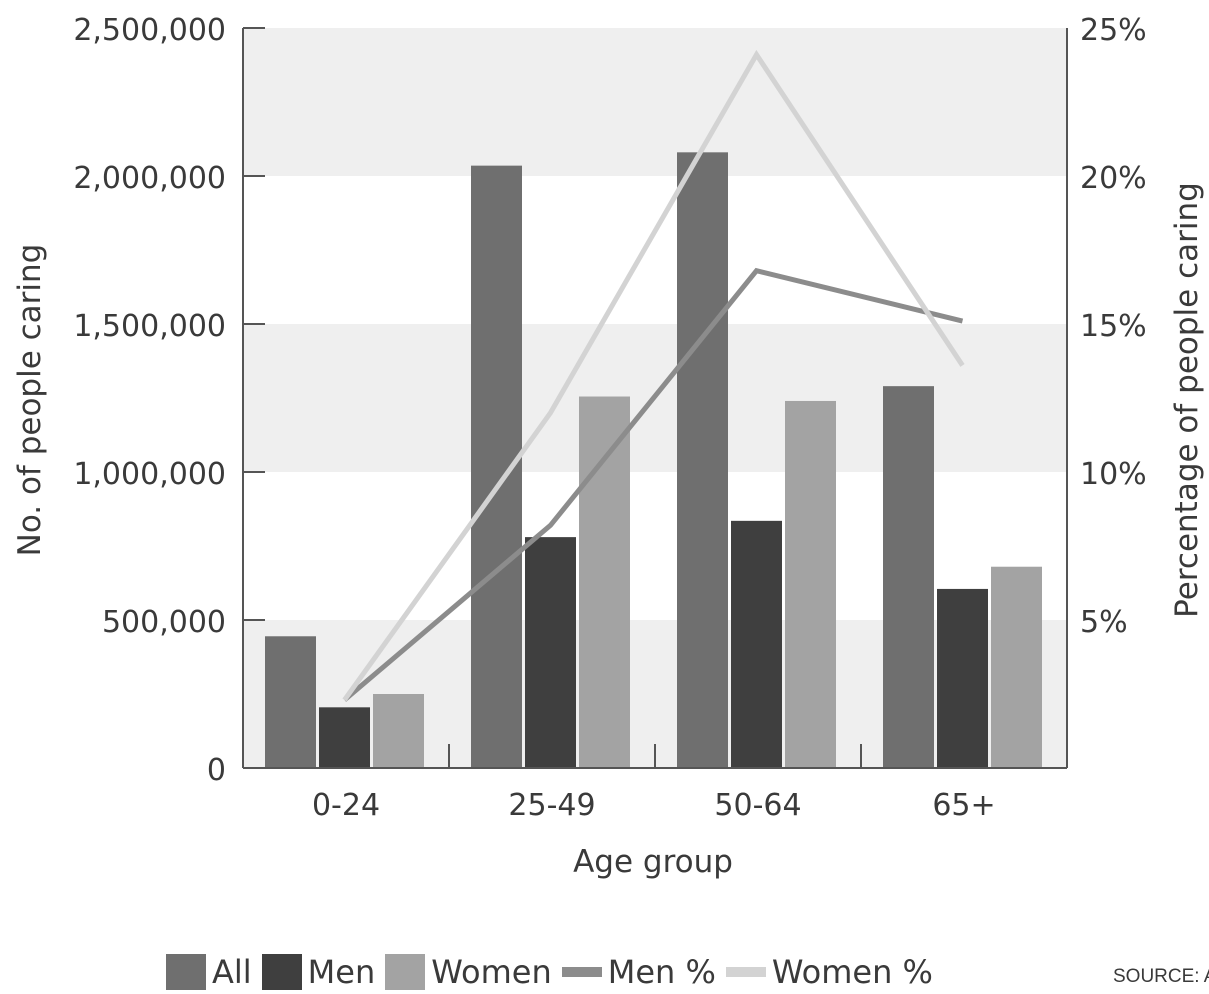 Image resolution: width=1209 pixels, height=994 pixels. I want to click on y2-tick-label: 15%, so click(1113, 326).